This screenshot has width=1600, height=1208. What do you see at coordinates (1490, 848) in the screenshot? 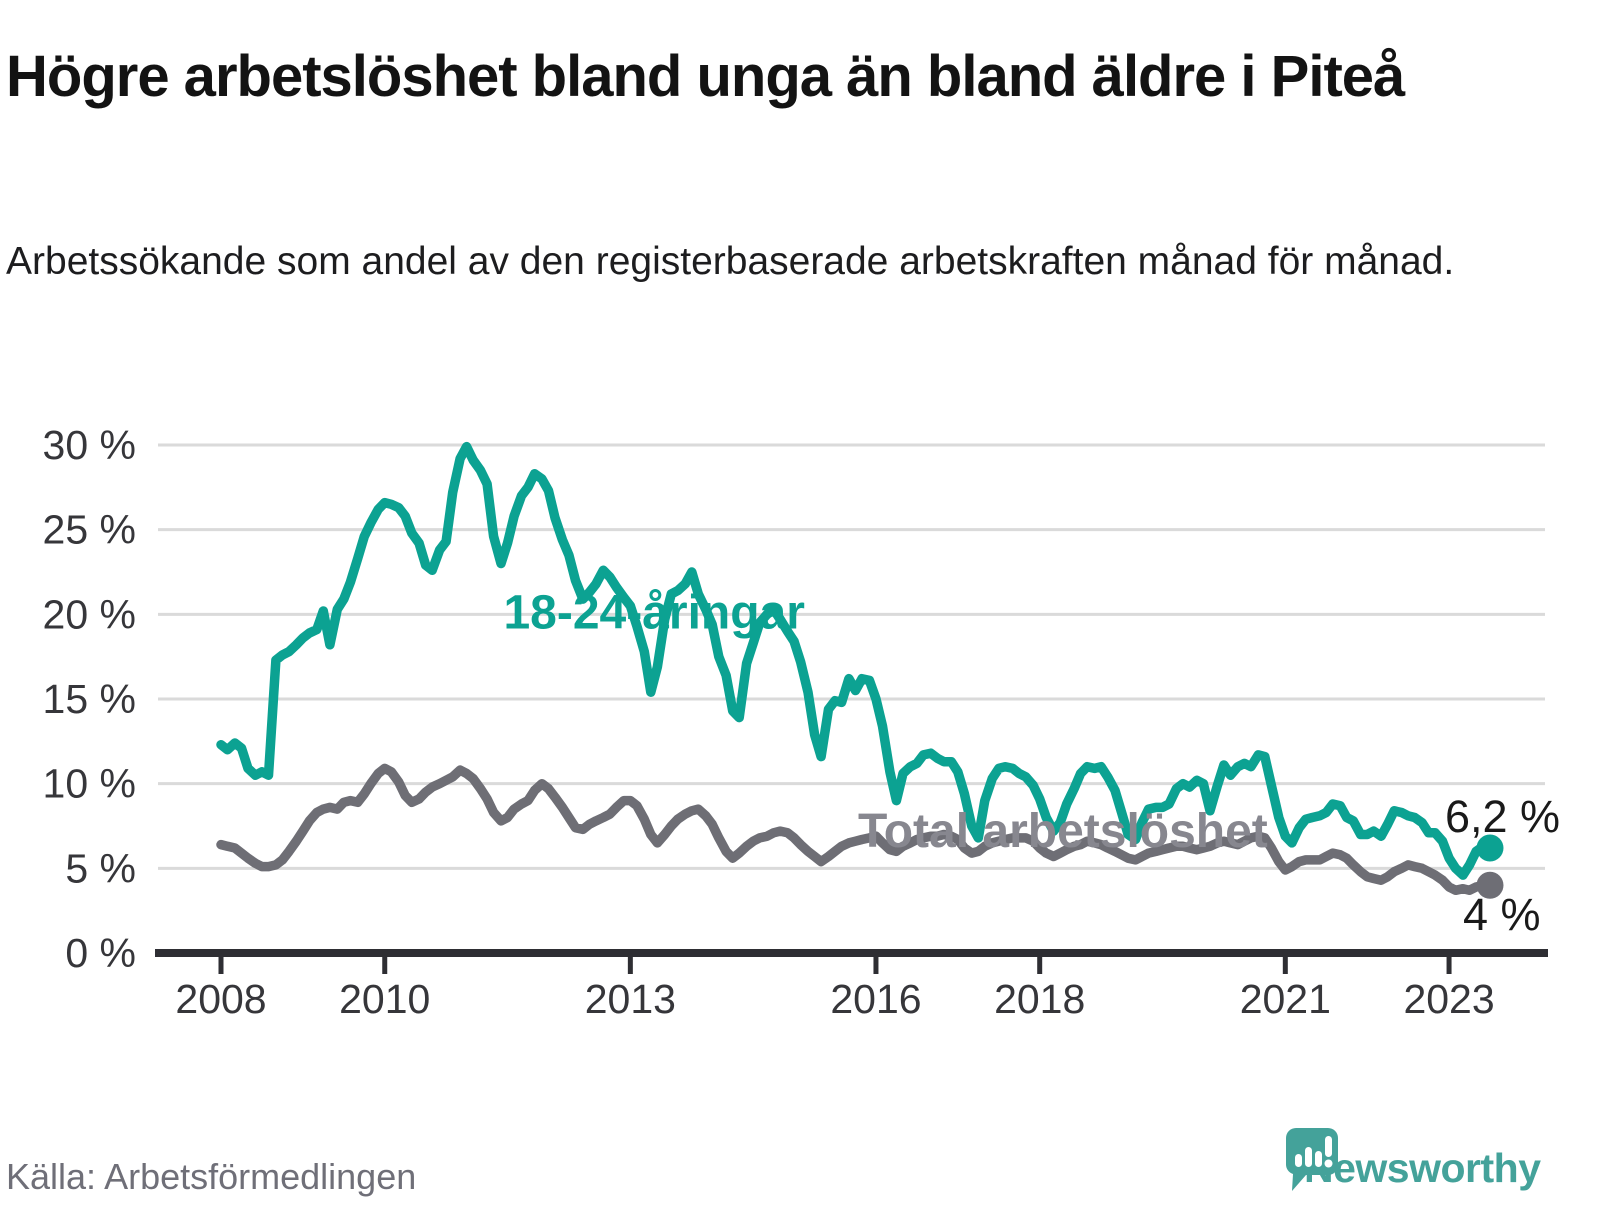
I see `series-end-dot-youth` at bounding box center [1490, 848].